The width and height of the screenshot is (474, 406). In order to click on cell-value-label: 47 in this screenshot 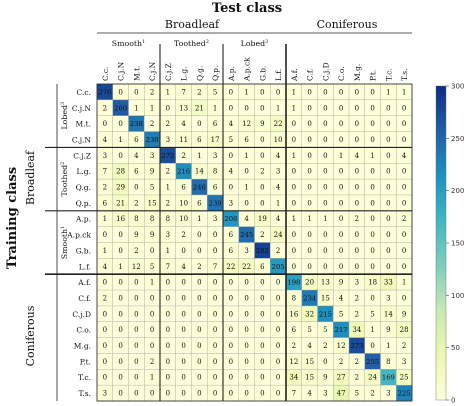, I will do `click(341, 394)`.